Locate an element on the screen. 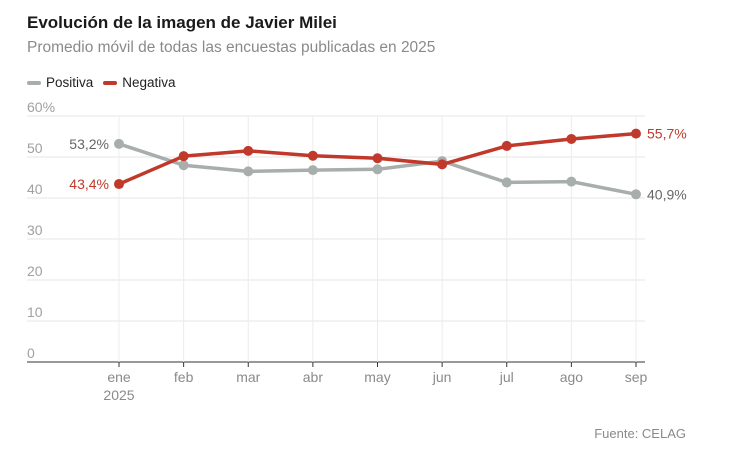  x-tick-label: ene is located at coordinates (119, 377).